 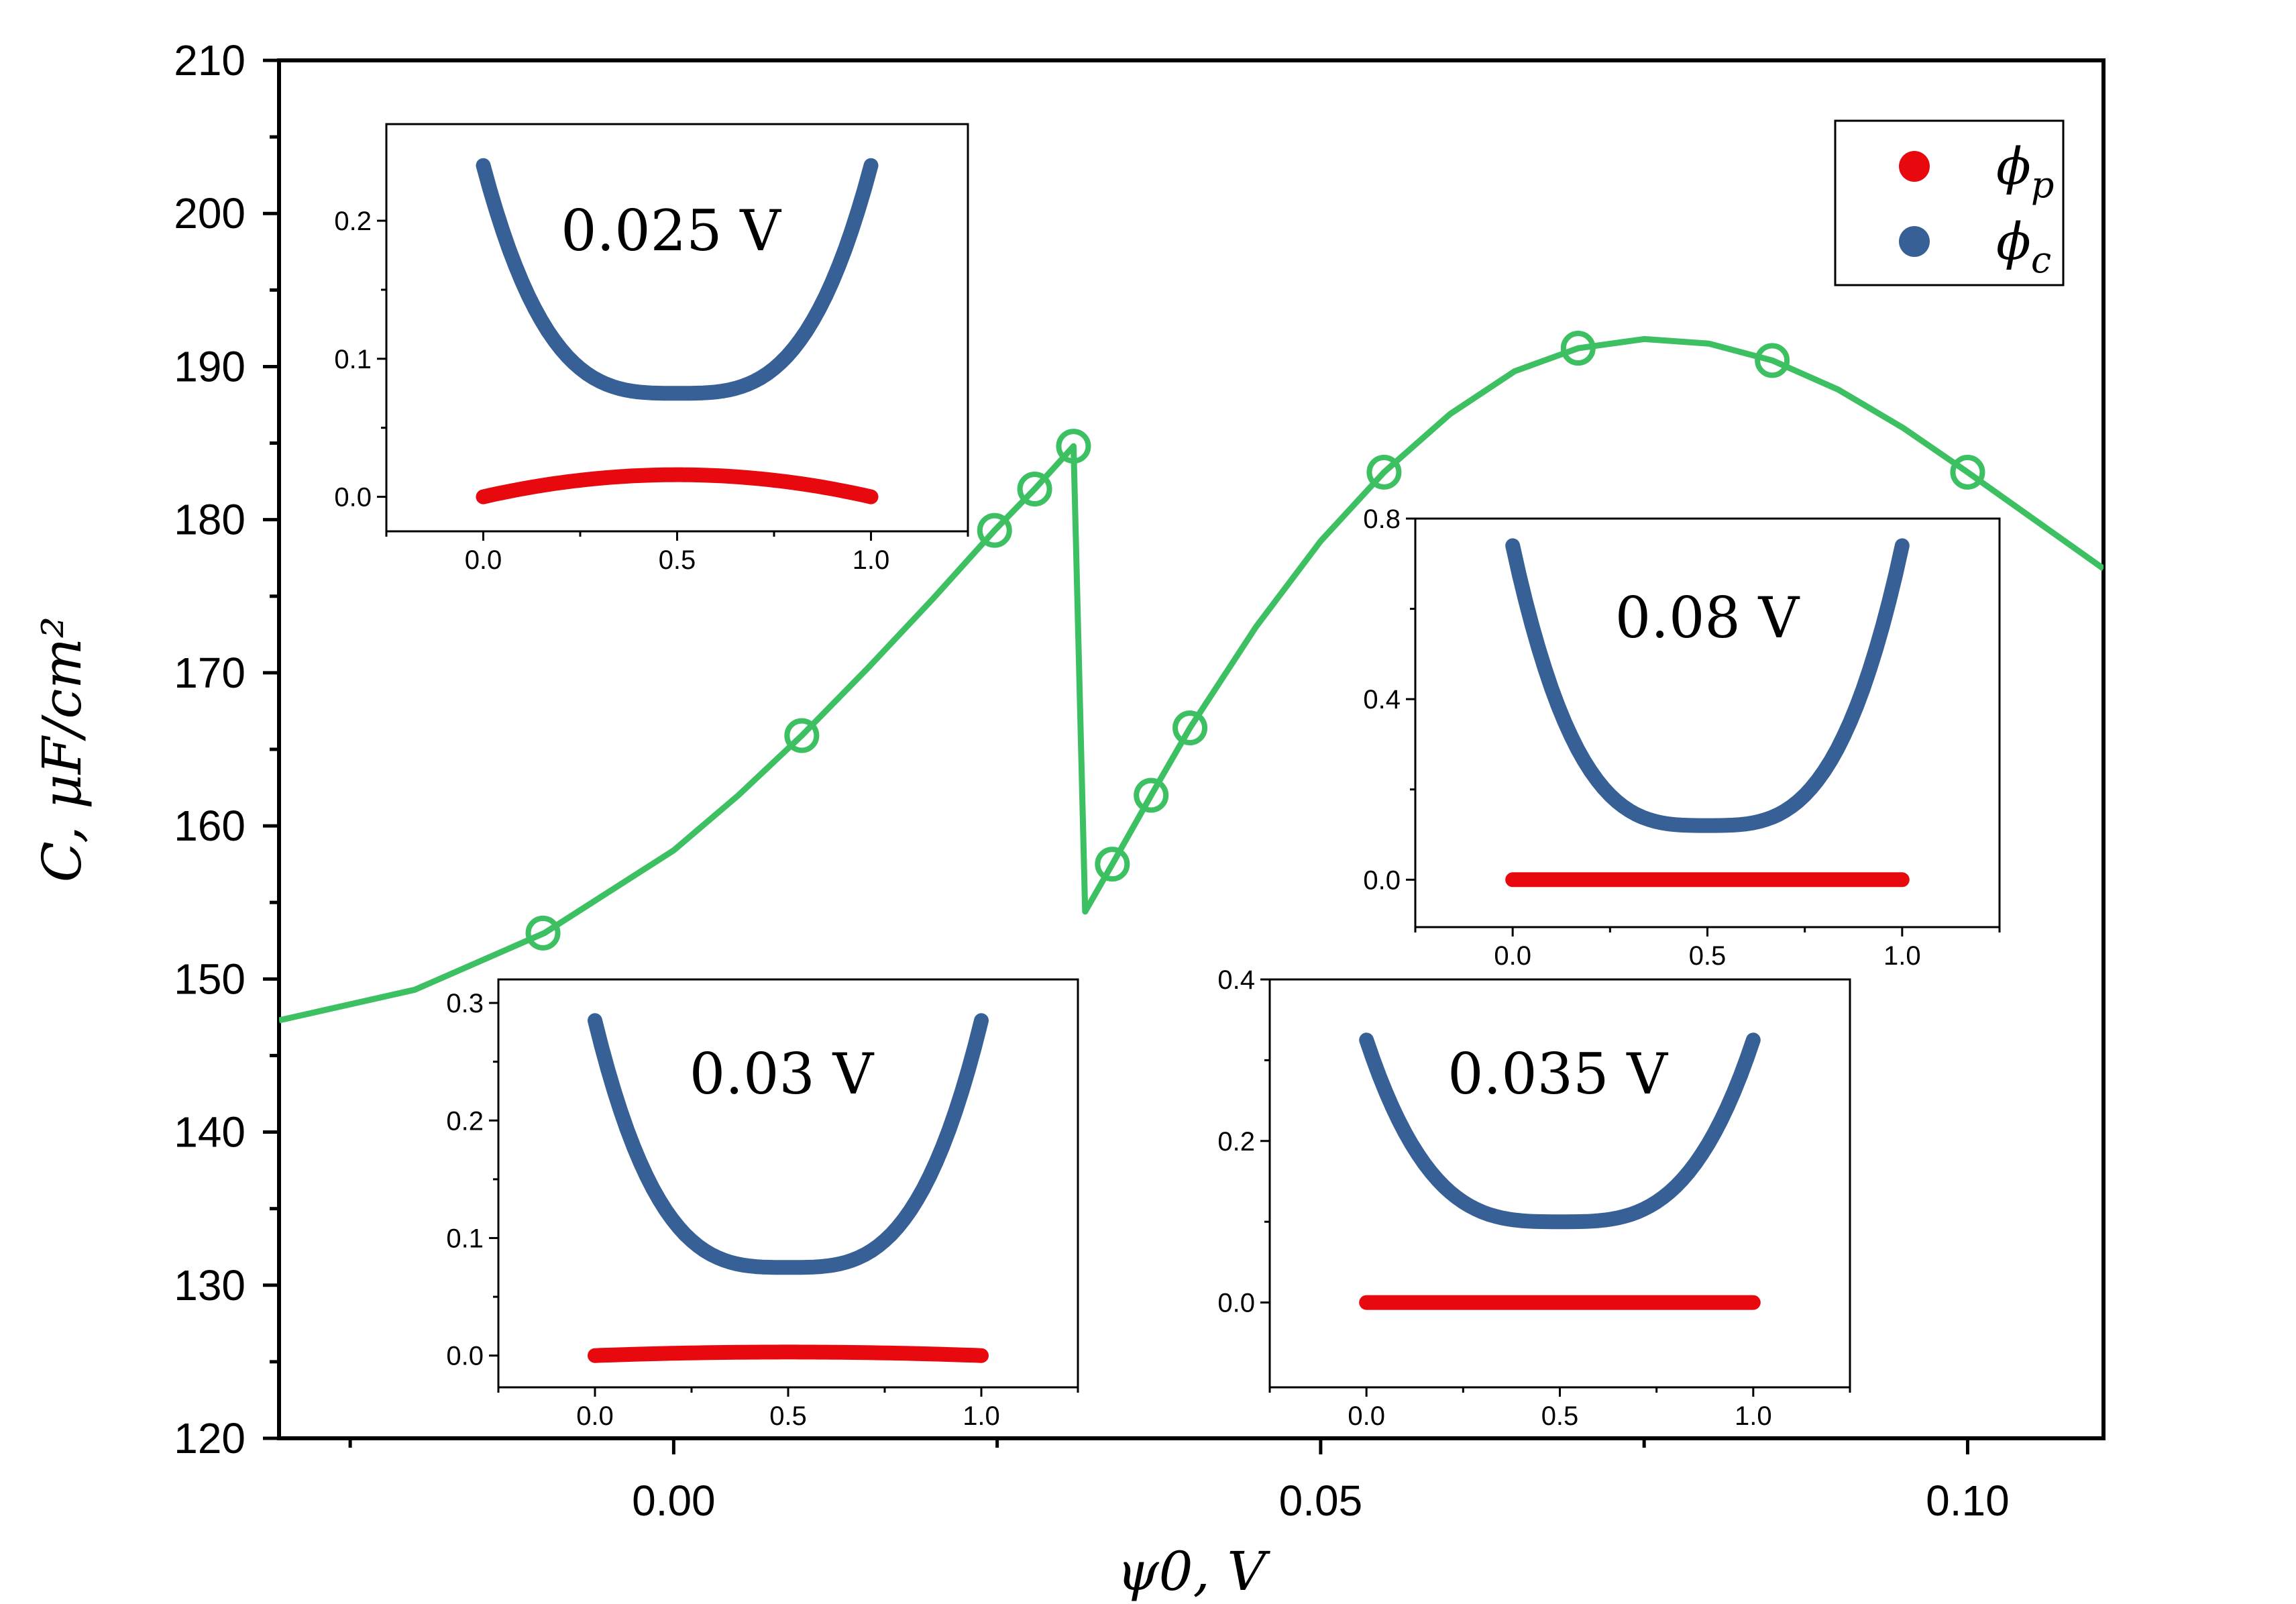 What do you see at coordinates (1708, 618) in the screenshot?
I see `inset-annotation: 0.08 V` at bounding box center [1708, 618].